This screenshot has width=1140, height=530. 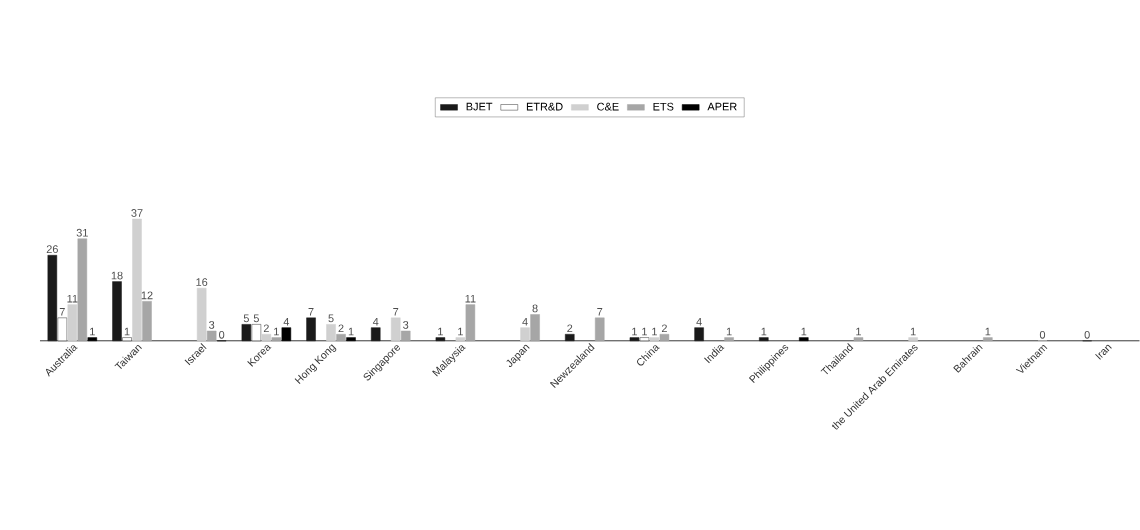 I want to click on data-label: 26, so click(x=52, y=249).